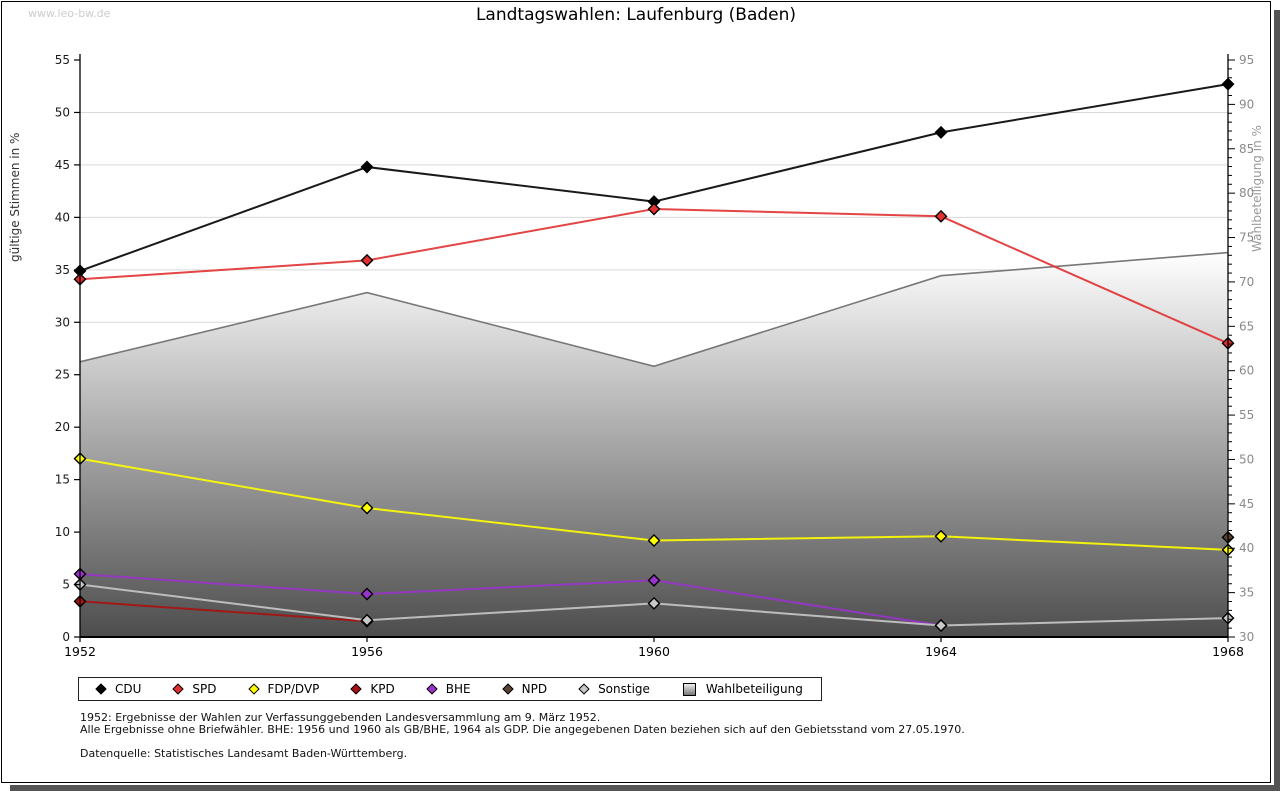 The height and width of the screenshot is (791, 1280). Describe the element at coordinates (458, 689) in the screenshot. I see `legend-label: BHE` at that location.